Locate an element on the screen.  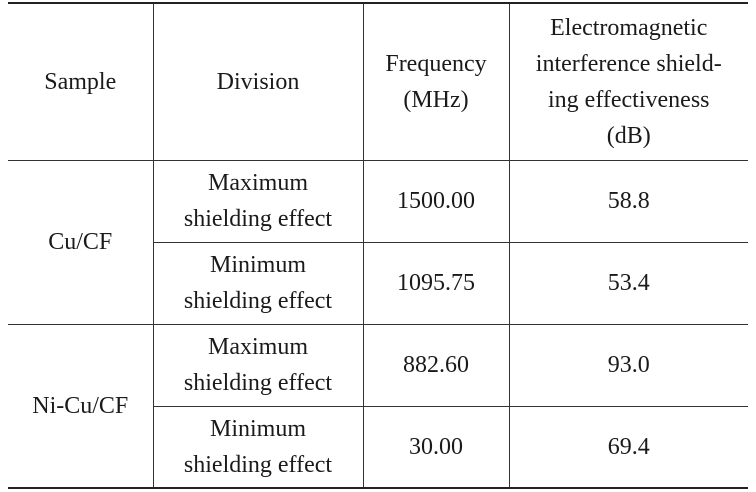
sample-cell: Ni-Cu/CF is located at coordinates (80, 406).